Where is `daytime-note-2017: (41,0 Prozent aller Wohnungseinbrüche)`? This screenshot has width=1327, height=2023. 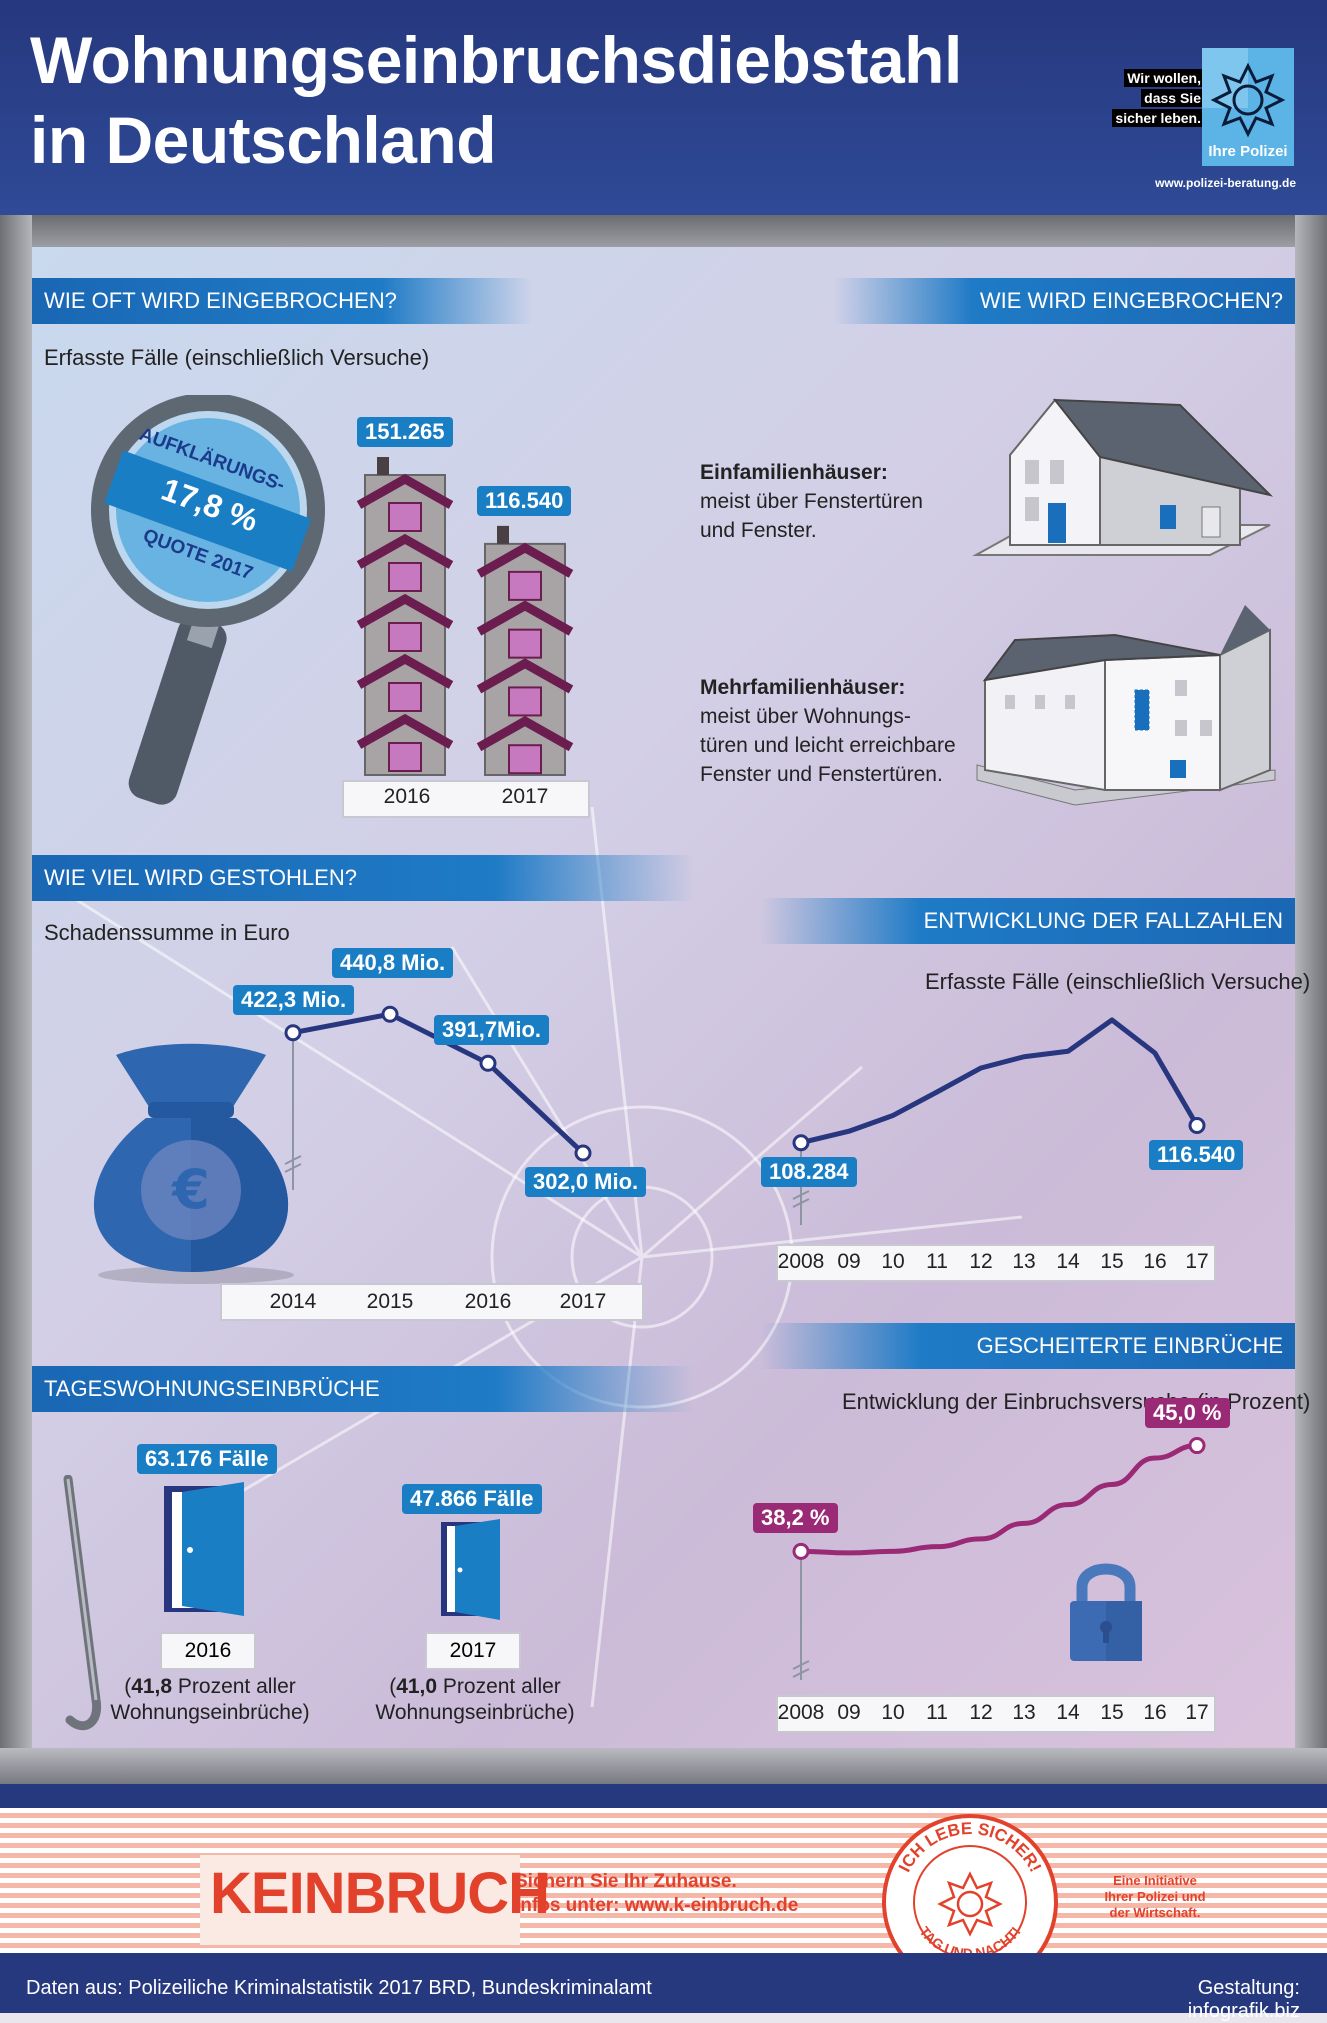 daytime-note-2017: (41,0 Prozent aller Wohnungseinbrüche) is located at coordinates (475, 1700).